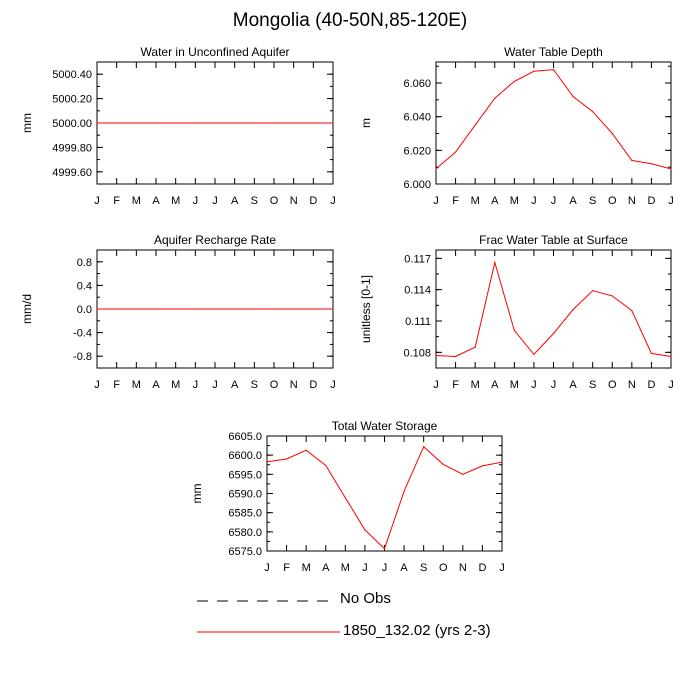 The width and height of the screenshot is (700, 700). I want to click on y-tick-label: 5000.00, so click(72, 124).